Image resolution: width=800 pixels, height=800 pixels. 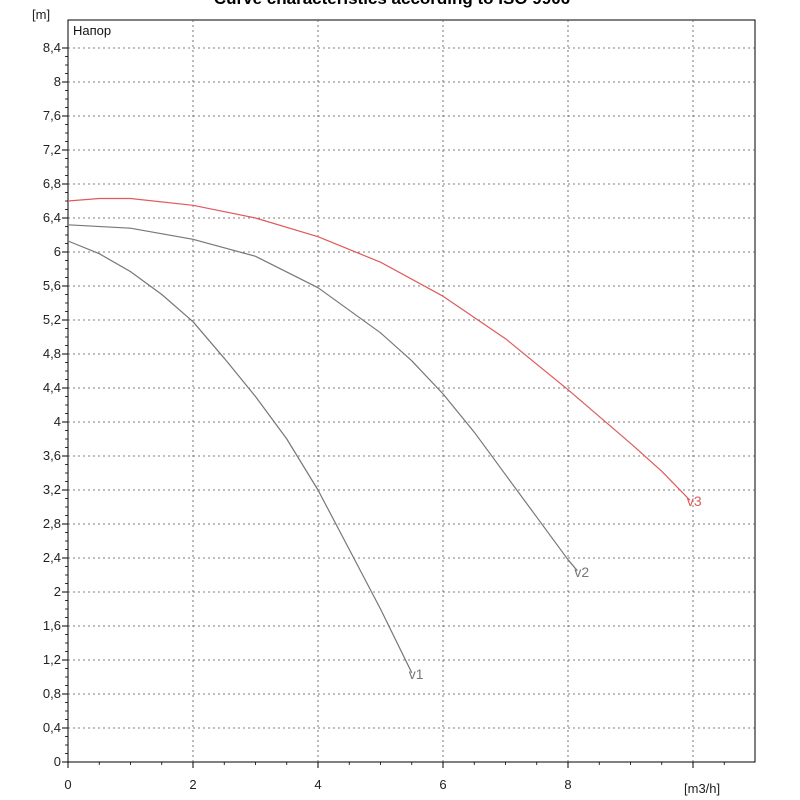 What do you see at coordinates (57, 251) in the screenshot?
I see `y-tick-label: 6` at bounding box center [57, 251].